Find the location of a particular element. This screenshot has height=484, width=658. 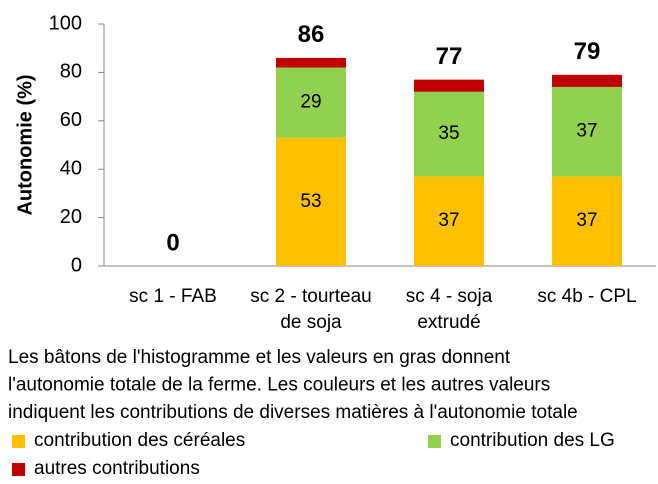

legend-label: contribution des LG is located at coordinates (532, 440).